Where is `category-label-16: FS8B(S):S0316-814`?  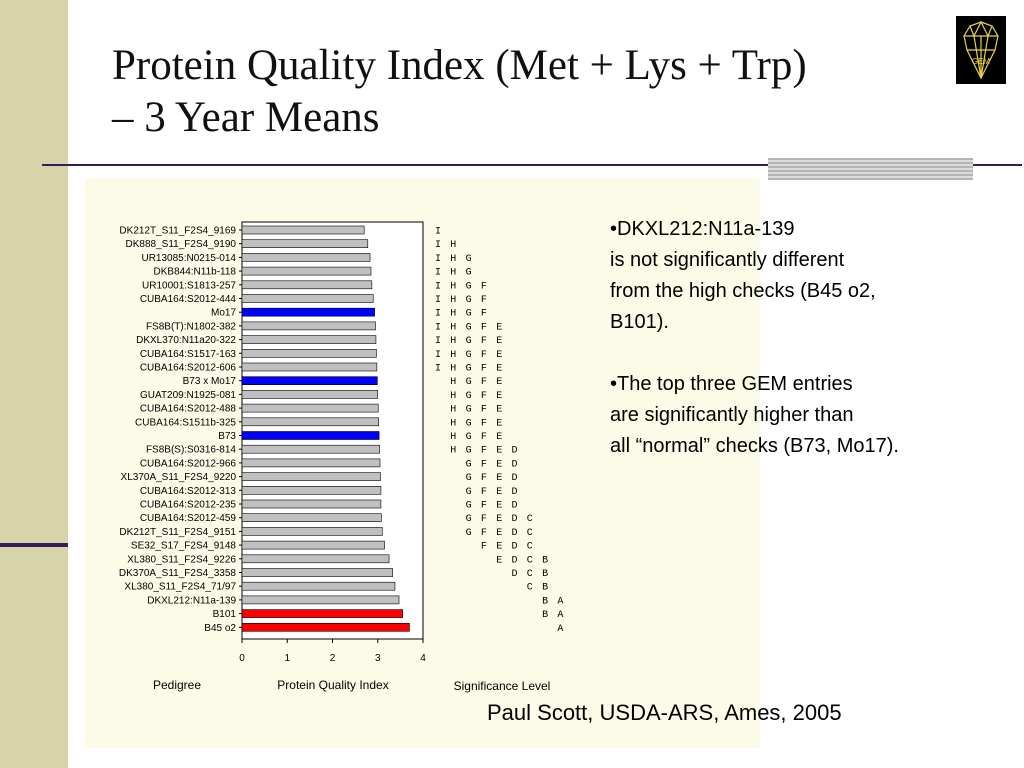
category-label-16: FS8B(S):S0316-814 is located at coordinates (191, 450).